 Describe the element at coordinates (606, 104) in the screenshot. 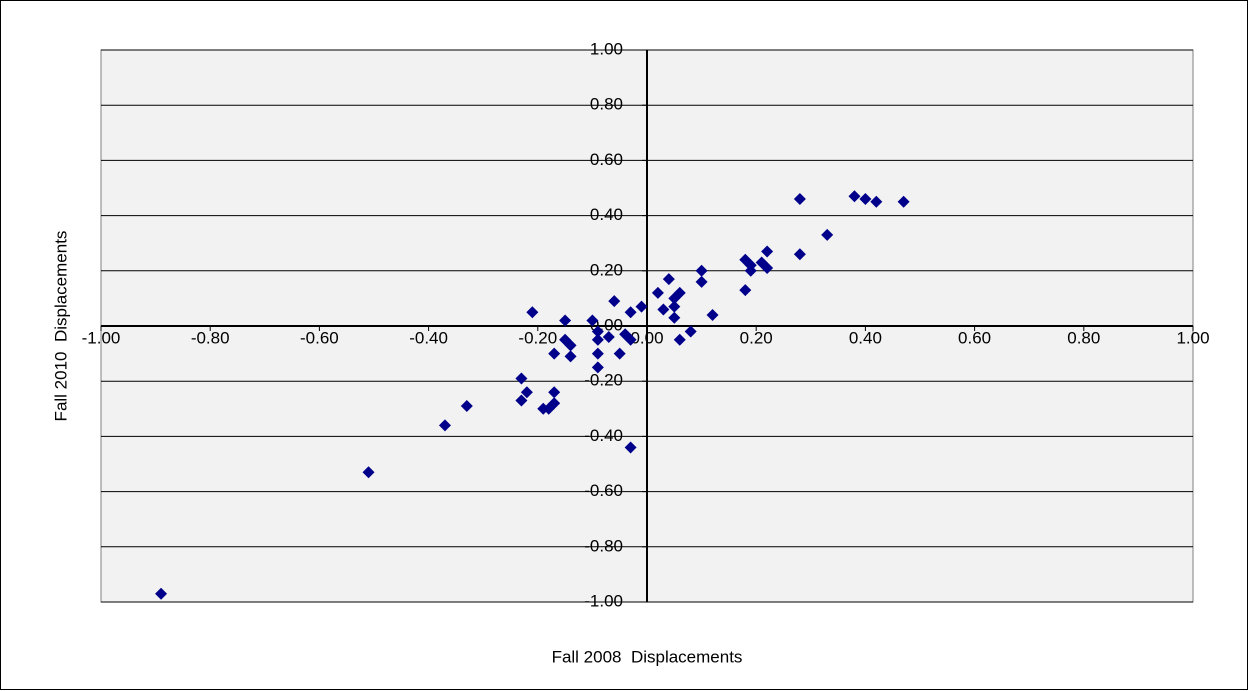

I see `y-tick-label: 0.80` at that location.